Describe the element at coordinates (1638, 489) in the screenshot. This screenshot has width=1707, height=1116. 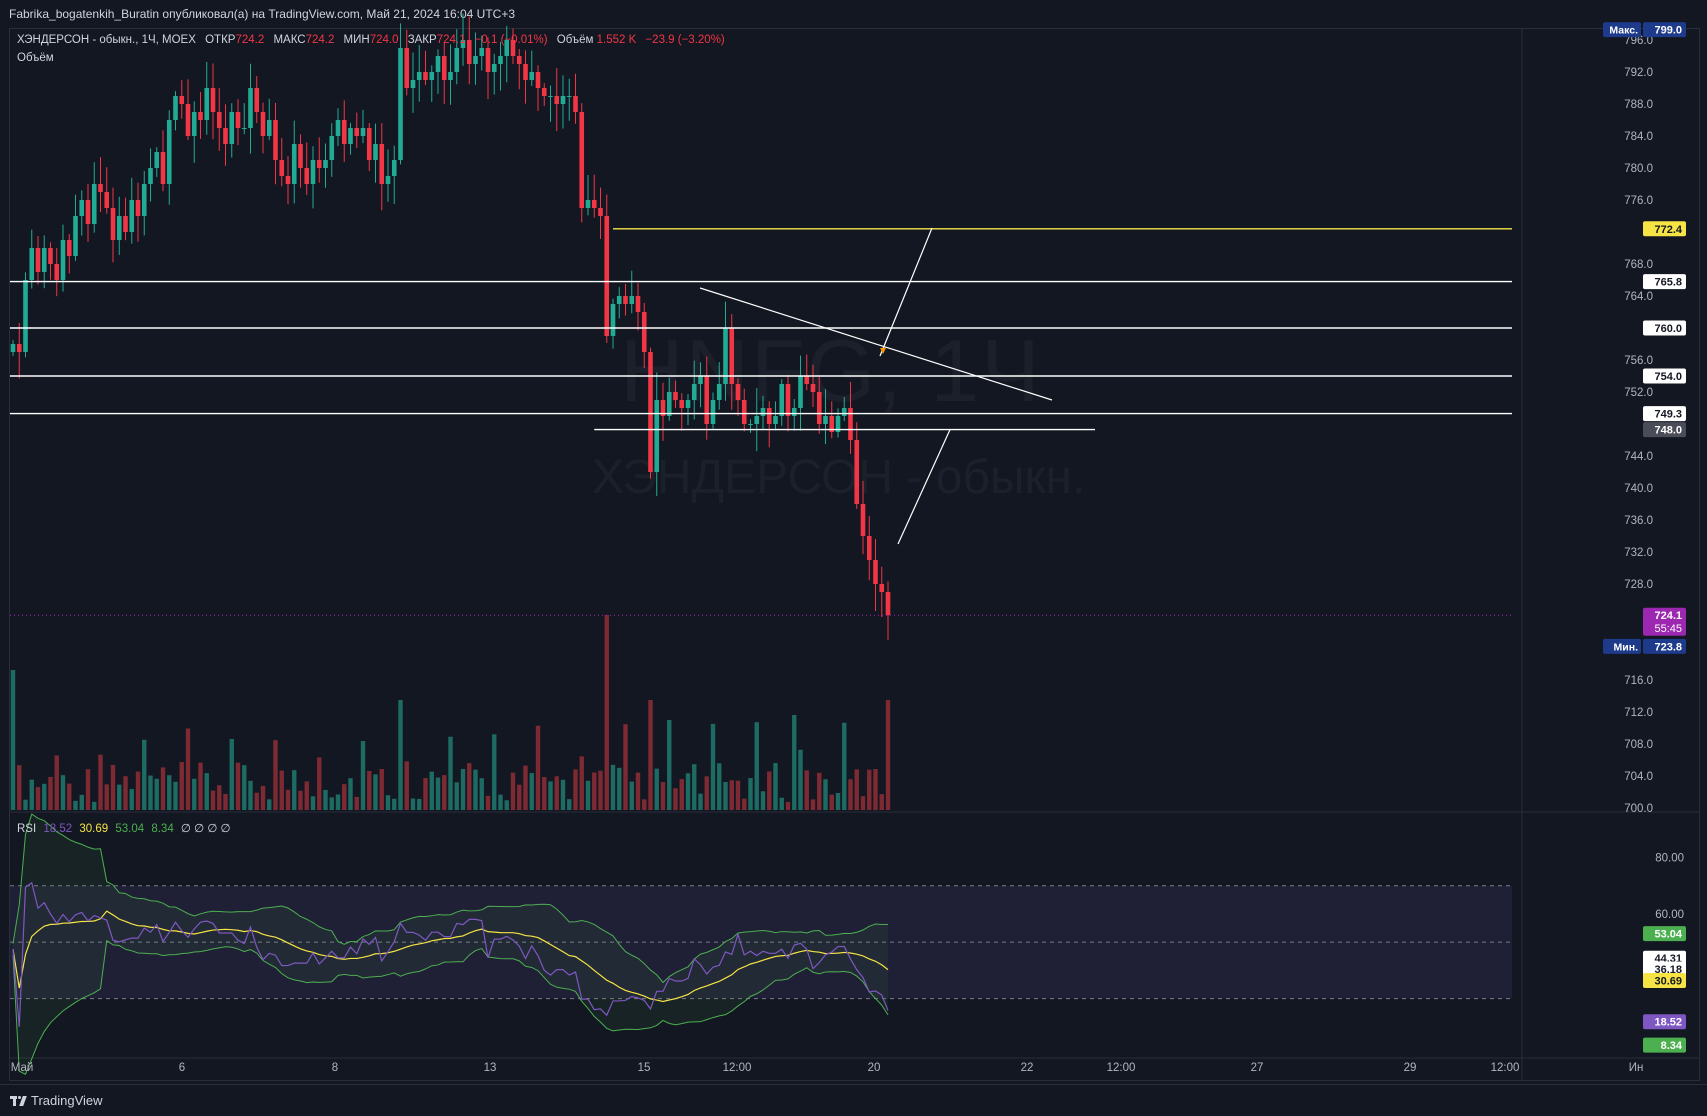
I see `price-tick-label: 740.0` at that location.